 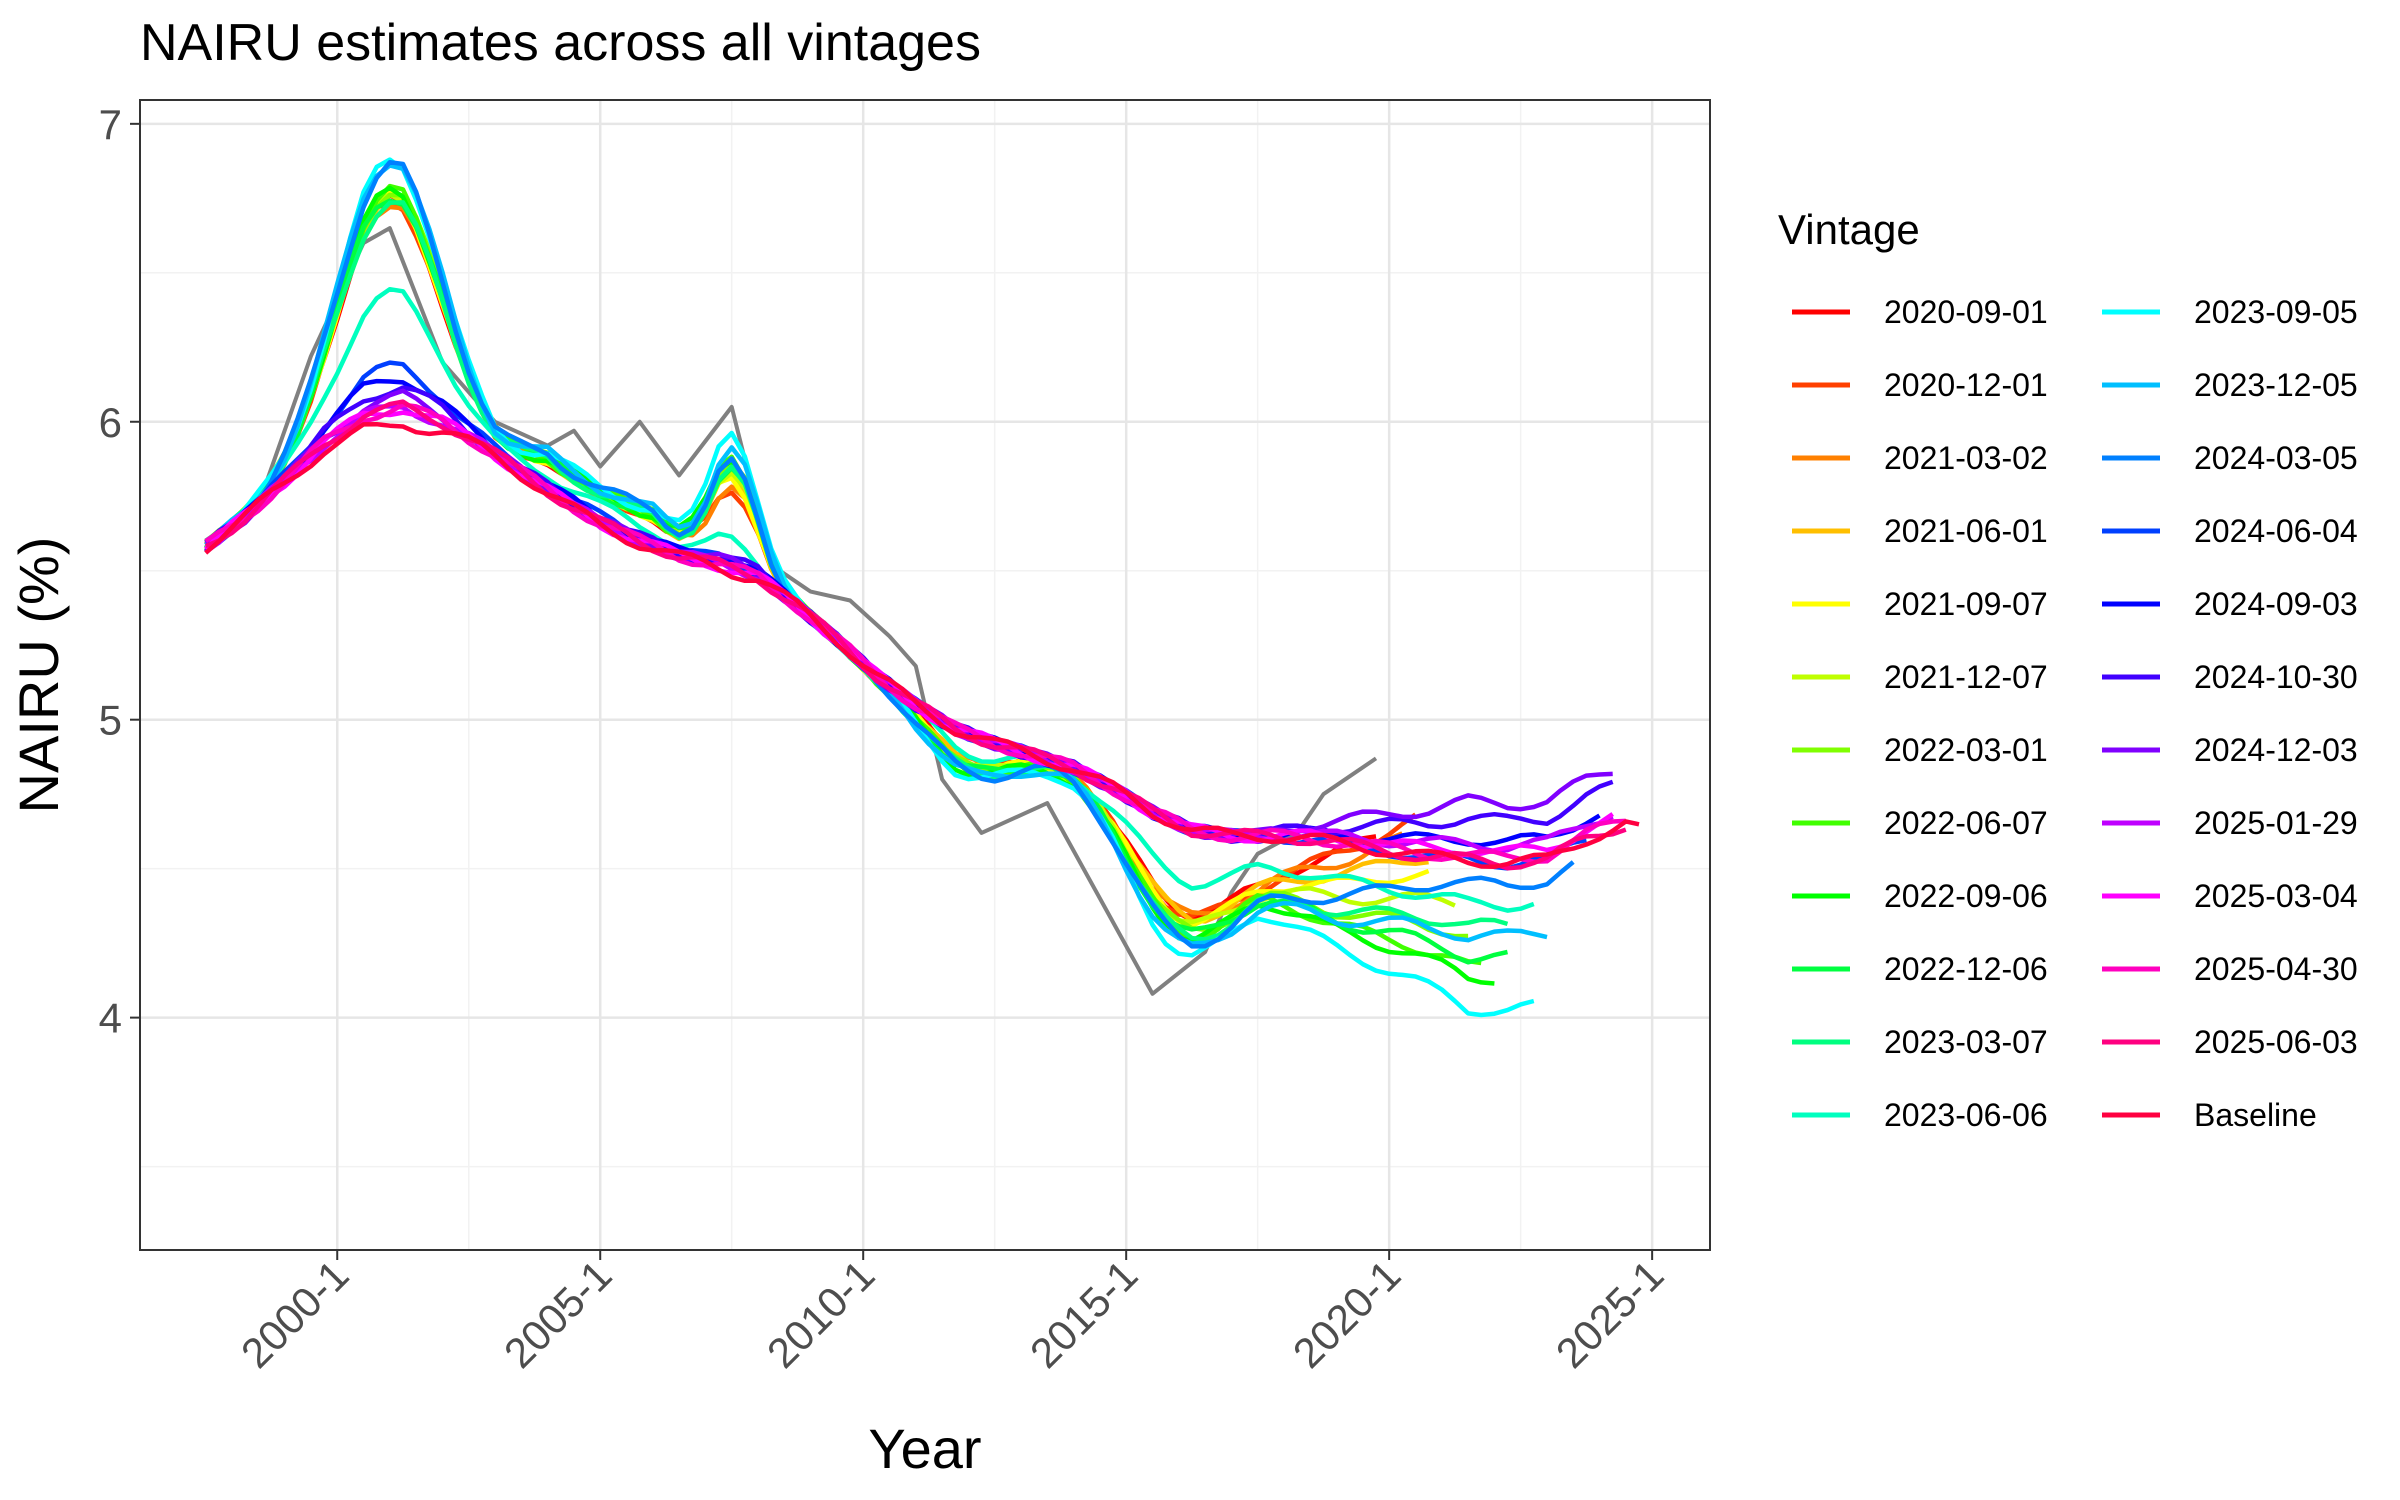 I want to click on legend-label: 2025-06-03, so click(x=2276, y=1042).